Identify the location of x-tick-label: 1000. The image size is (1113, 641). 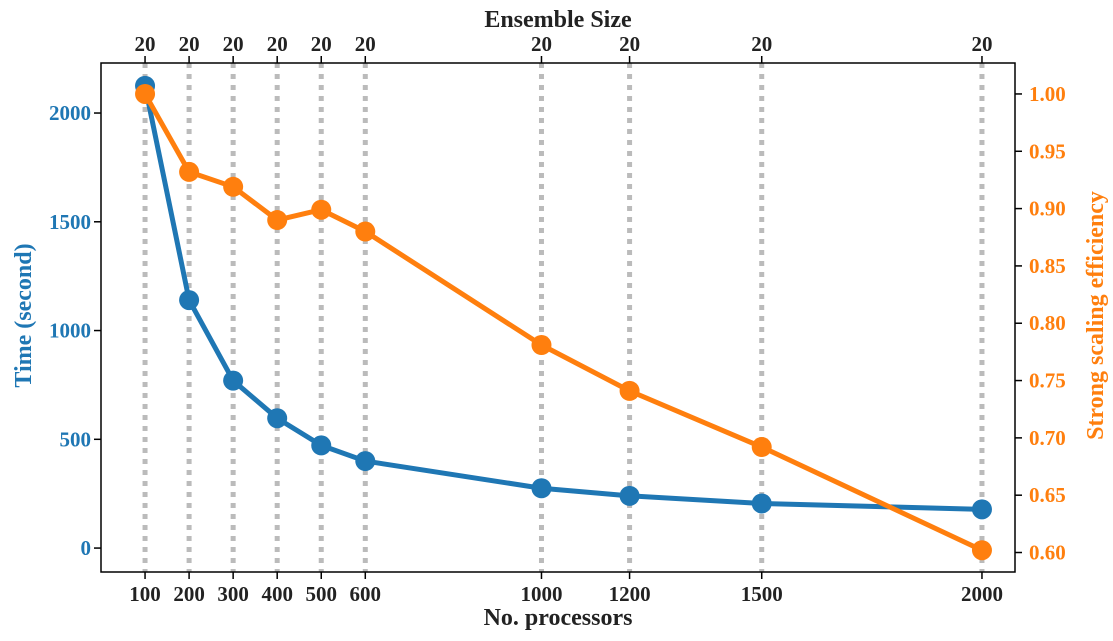
(541, 594).